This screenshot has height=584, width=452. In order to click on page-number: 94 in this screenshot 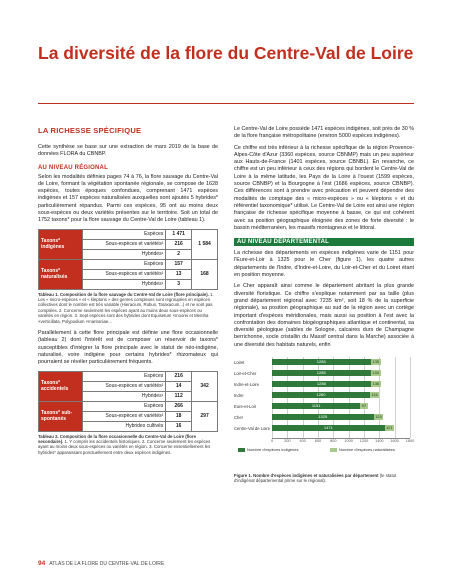, I will do `click(42, 563)`.